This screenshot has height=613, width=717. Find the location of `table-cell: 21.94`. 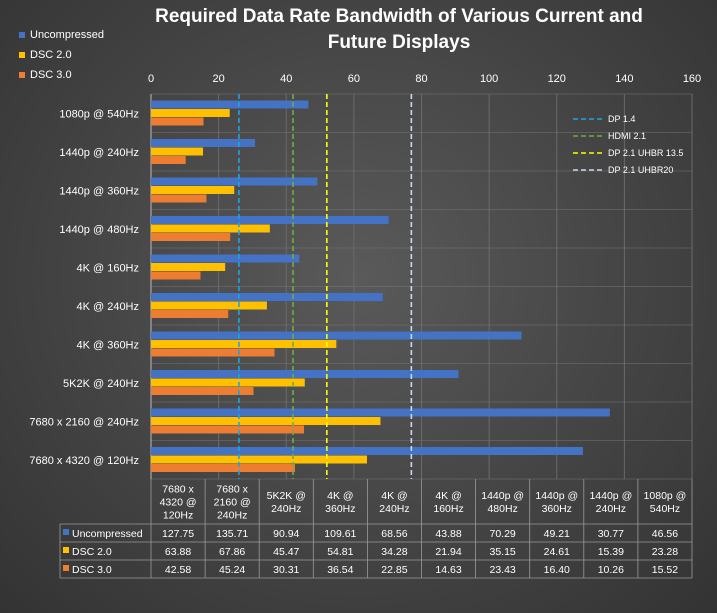

table-cell: 21.94 is located at coordinates (448, 552).